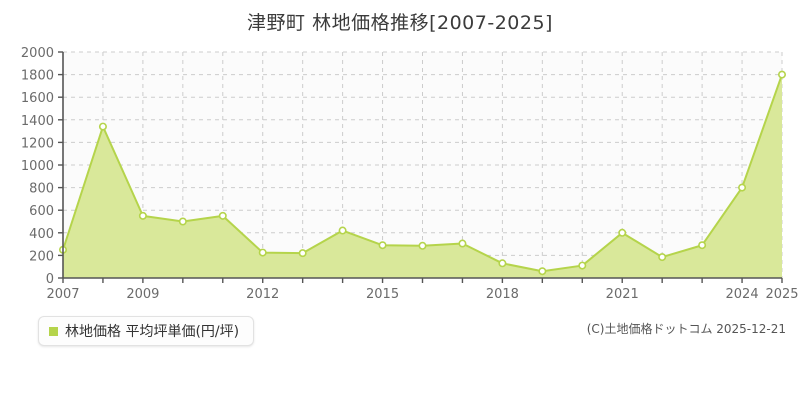  I want to click on y-axis-tick-label: 1600, so click(37, 98).